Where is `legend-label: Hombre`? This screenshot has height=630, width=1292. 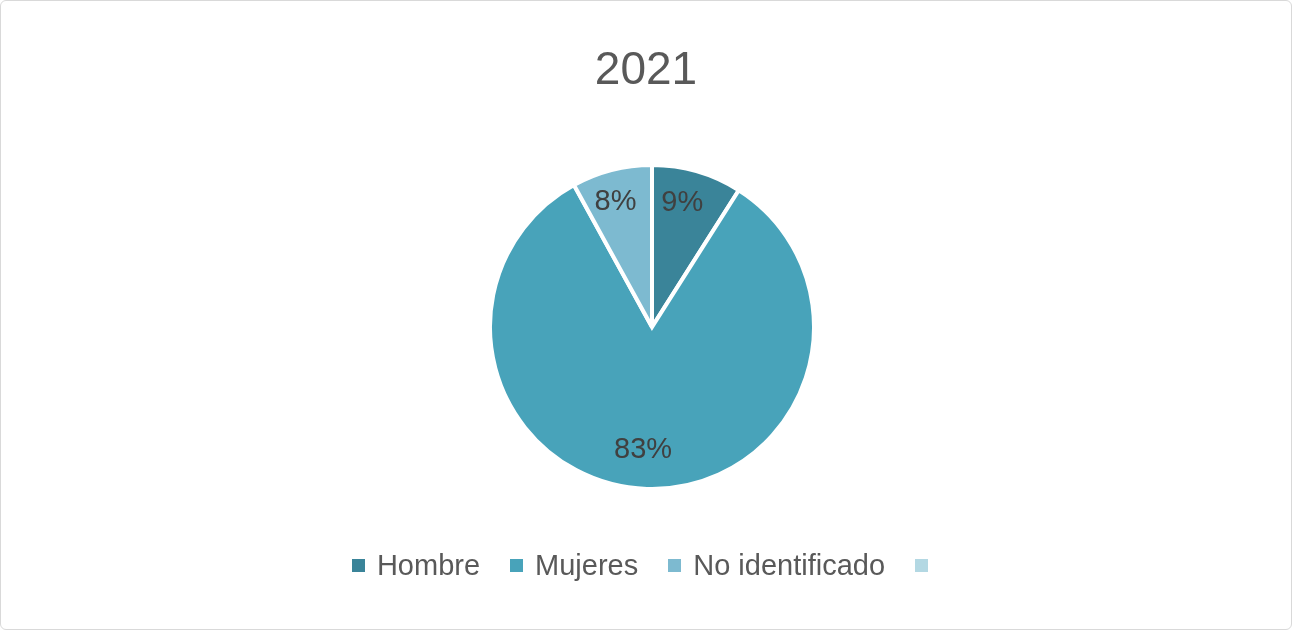 legend-label: Hombre is located at coordinates (428, 565).